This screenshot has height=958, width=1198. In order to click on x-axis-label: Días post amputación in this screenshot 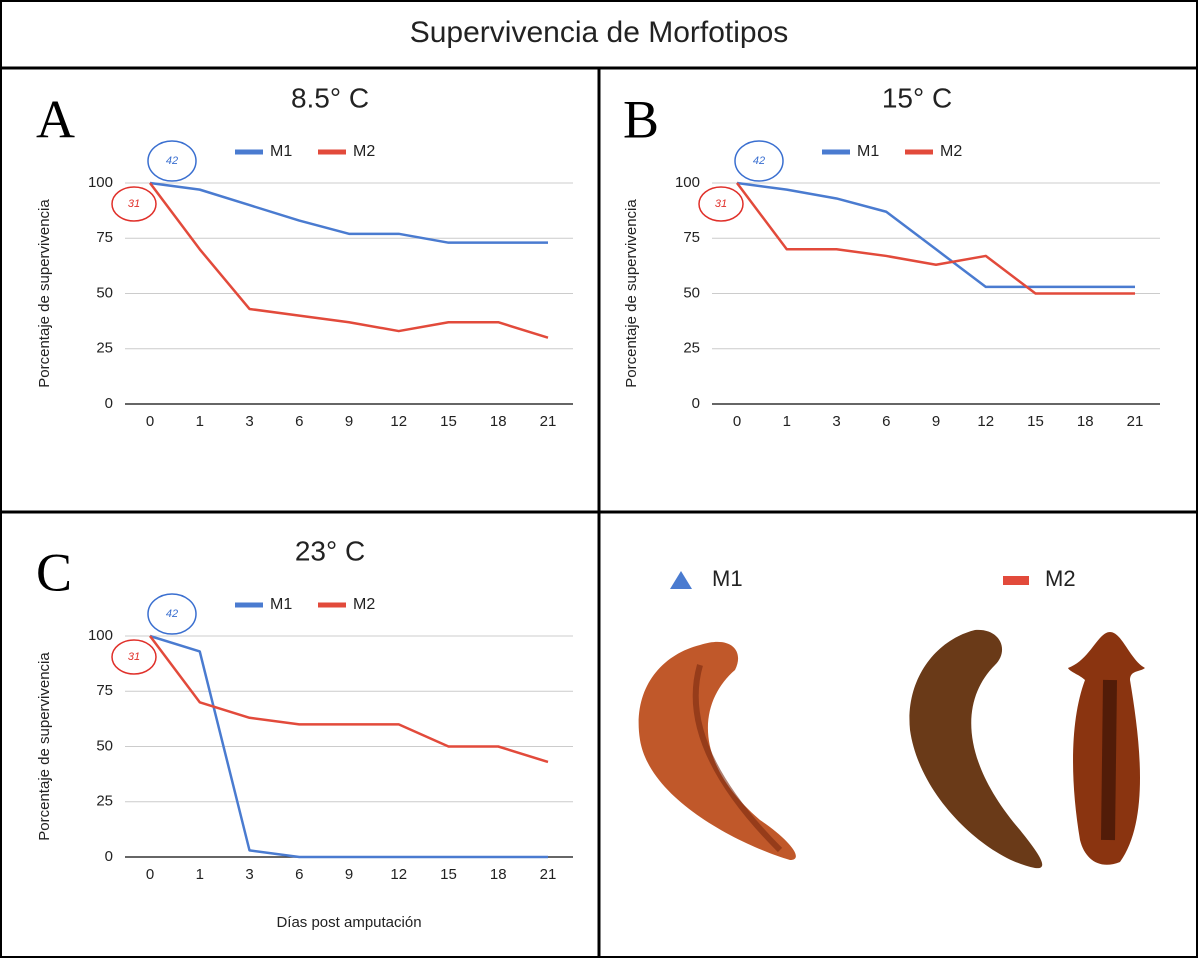, I will do `click(348, 922)`.